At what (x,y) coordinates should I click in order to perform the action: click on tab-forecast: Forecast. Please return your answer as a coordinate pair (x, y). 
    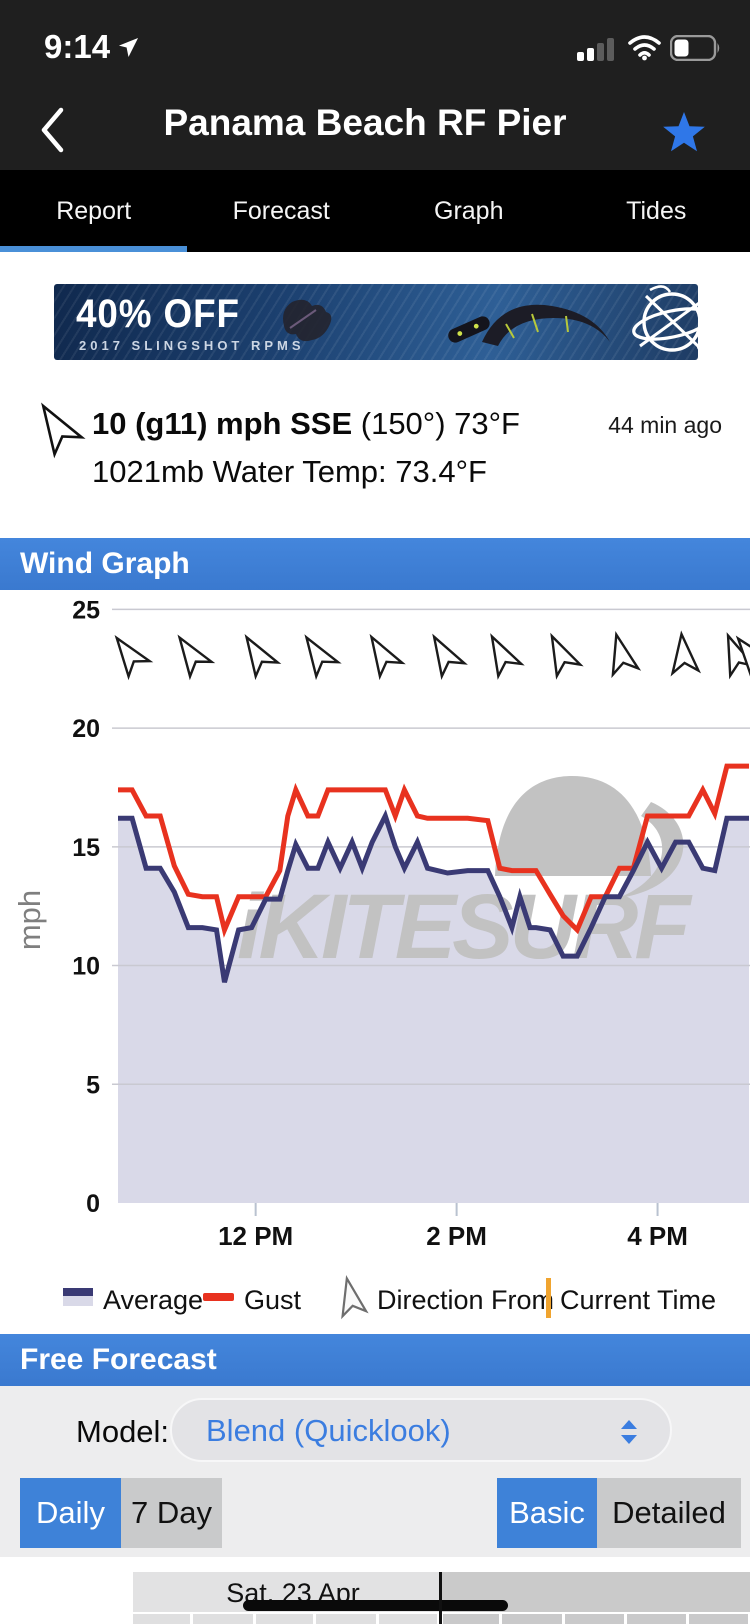
    Looking at the image, I should click on (282, 211).